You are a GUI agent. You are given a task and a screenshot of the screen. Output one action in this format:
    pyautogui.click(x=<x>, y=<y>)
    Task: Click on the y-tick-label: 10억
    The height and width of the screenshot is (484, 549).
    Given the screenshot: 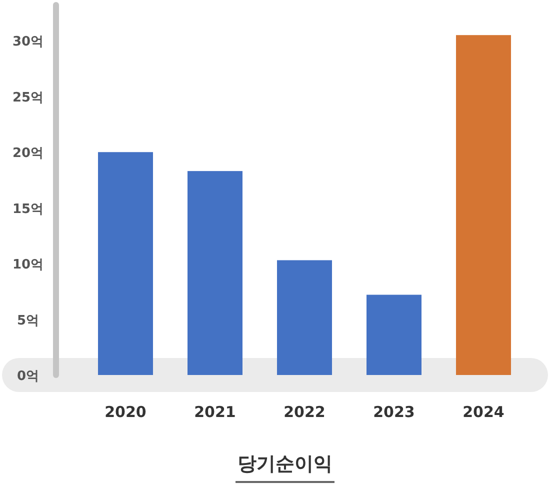 What is the action you would take?
    pyautogui.click(x=28, y=265)
    